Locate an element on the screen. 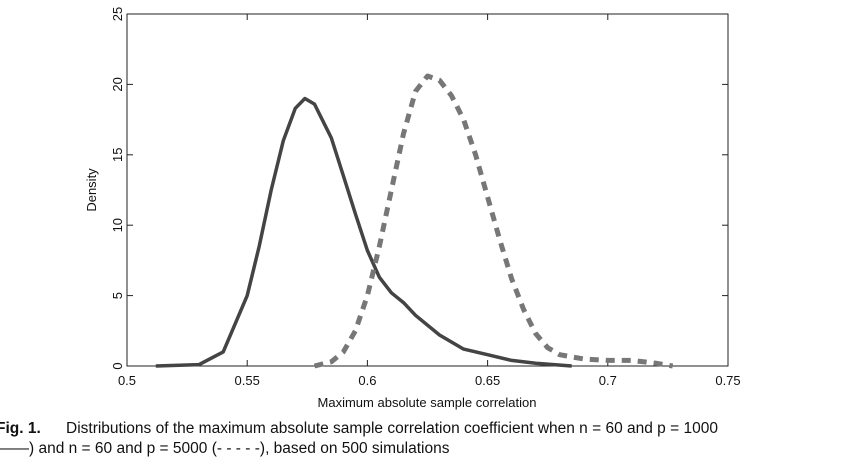  x-tick-label: 0.55 is located at coordinates (247, 380).